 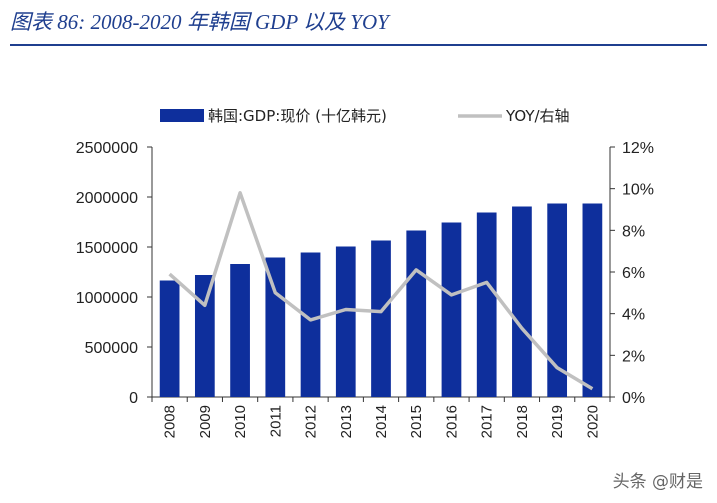 What do you see at coordinates (107, 248) in the screenshot?
I see `left-tick-label: 1500000` at bounding box center [107, 248].